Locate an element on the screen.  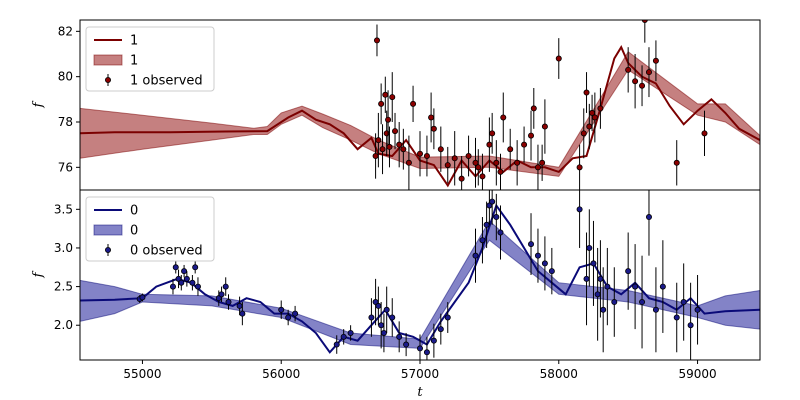
y-tick-label: 80 is located at coordinates (65, 77).